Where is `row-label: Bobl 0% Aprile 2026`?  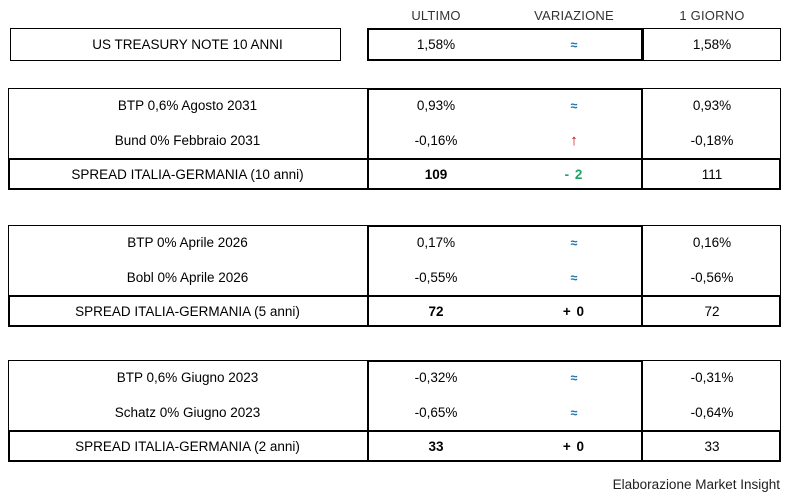
row-label: Bobl 0% Aprile 2026 is located at coordinates (187, 277).